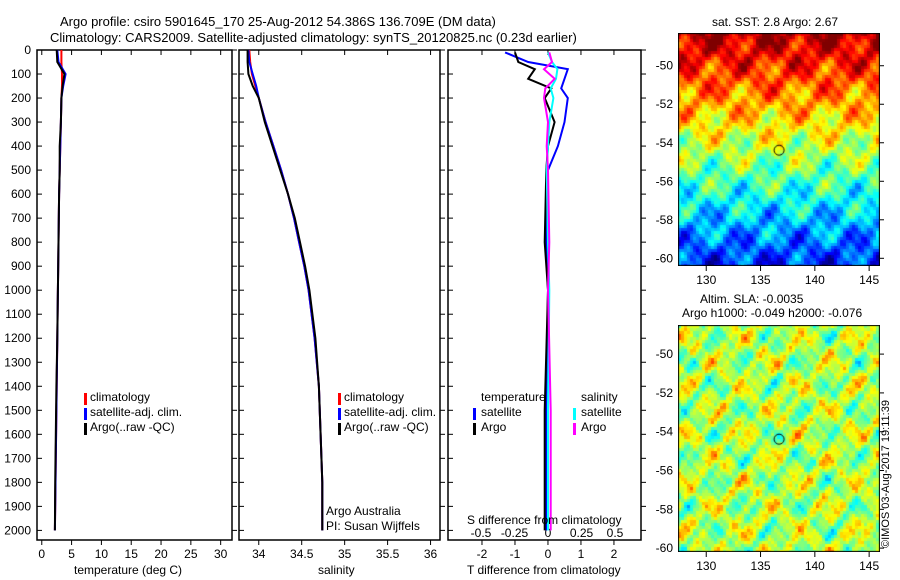  I want to click on series-line-climatology, so click(286, 290).